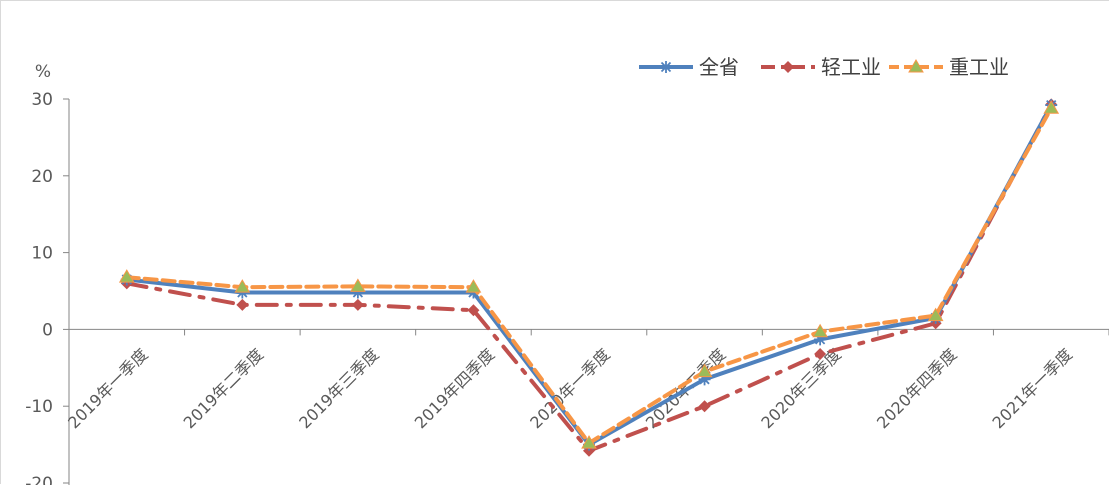 The image size is (1109, 485). I want to click on x-category-label: 2019年四季度, so click(454, 388).